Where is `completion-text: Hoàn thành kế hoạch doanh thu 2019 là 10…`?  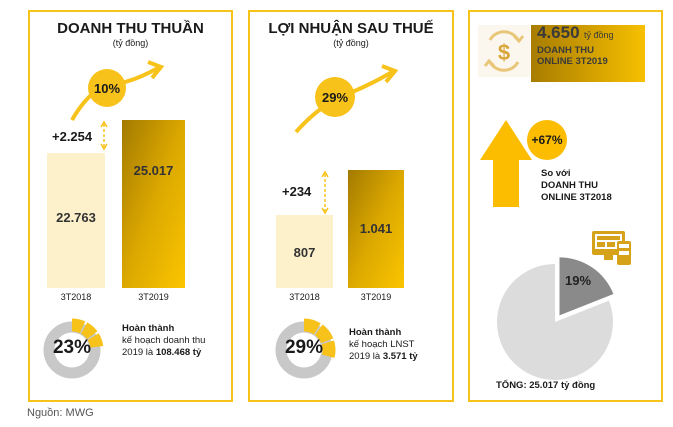 completion-text: Hoàn thành kế hoạch doanh thu 2019 là 10… is located at coordinates (163, 341).